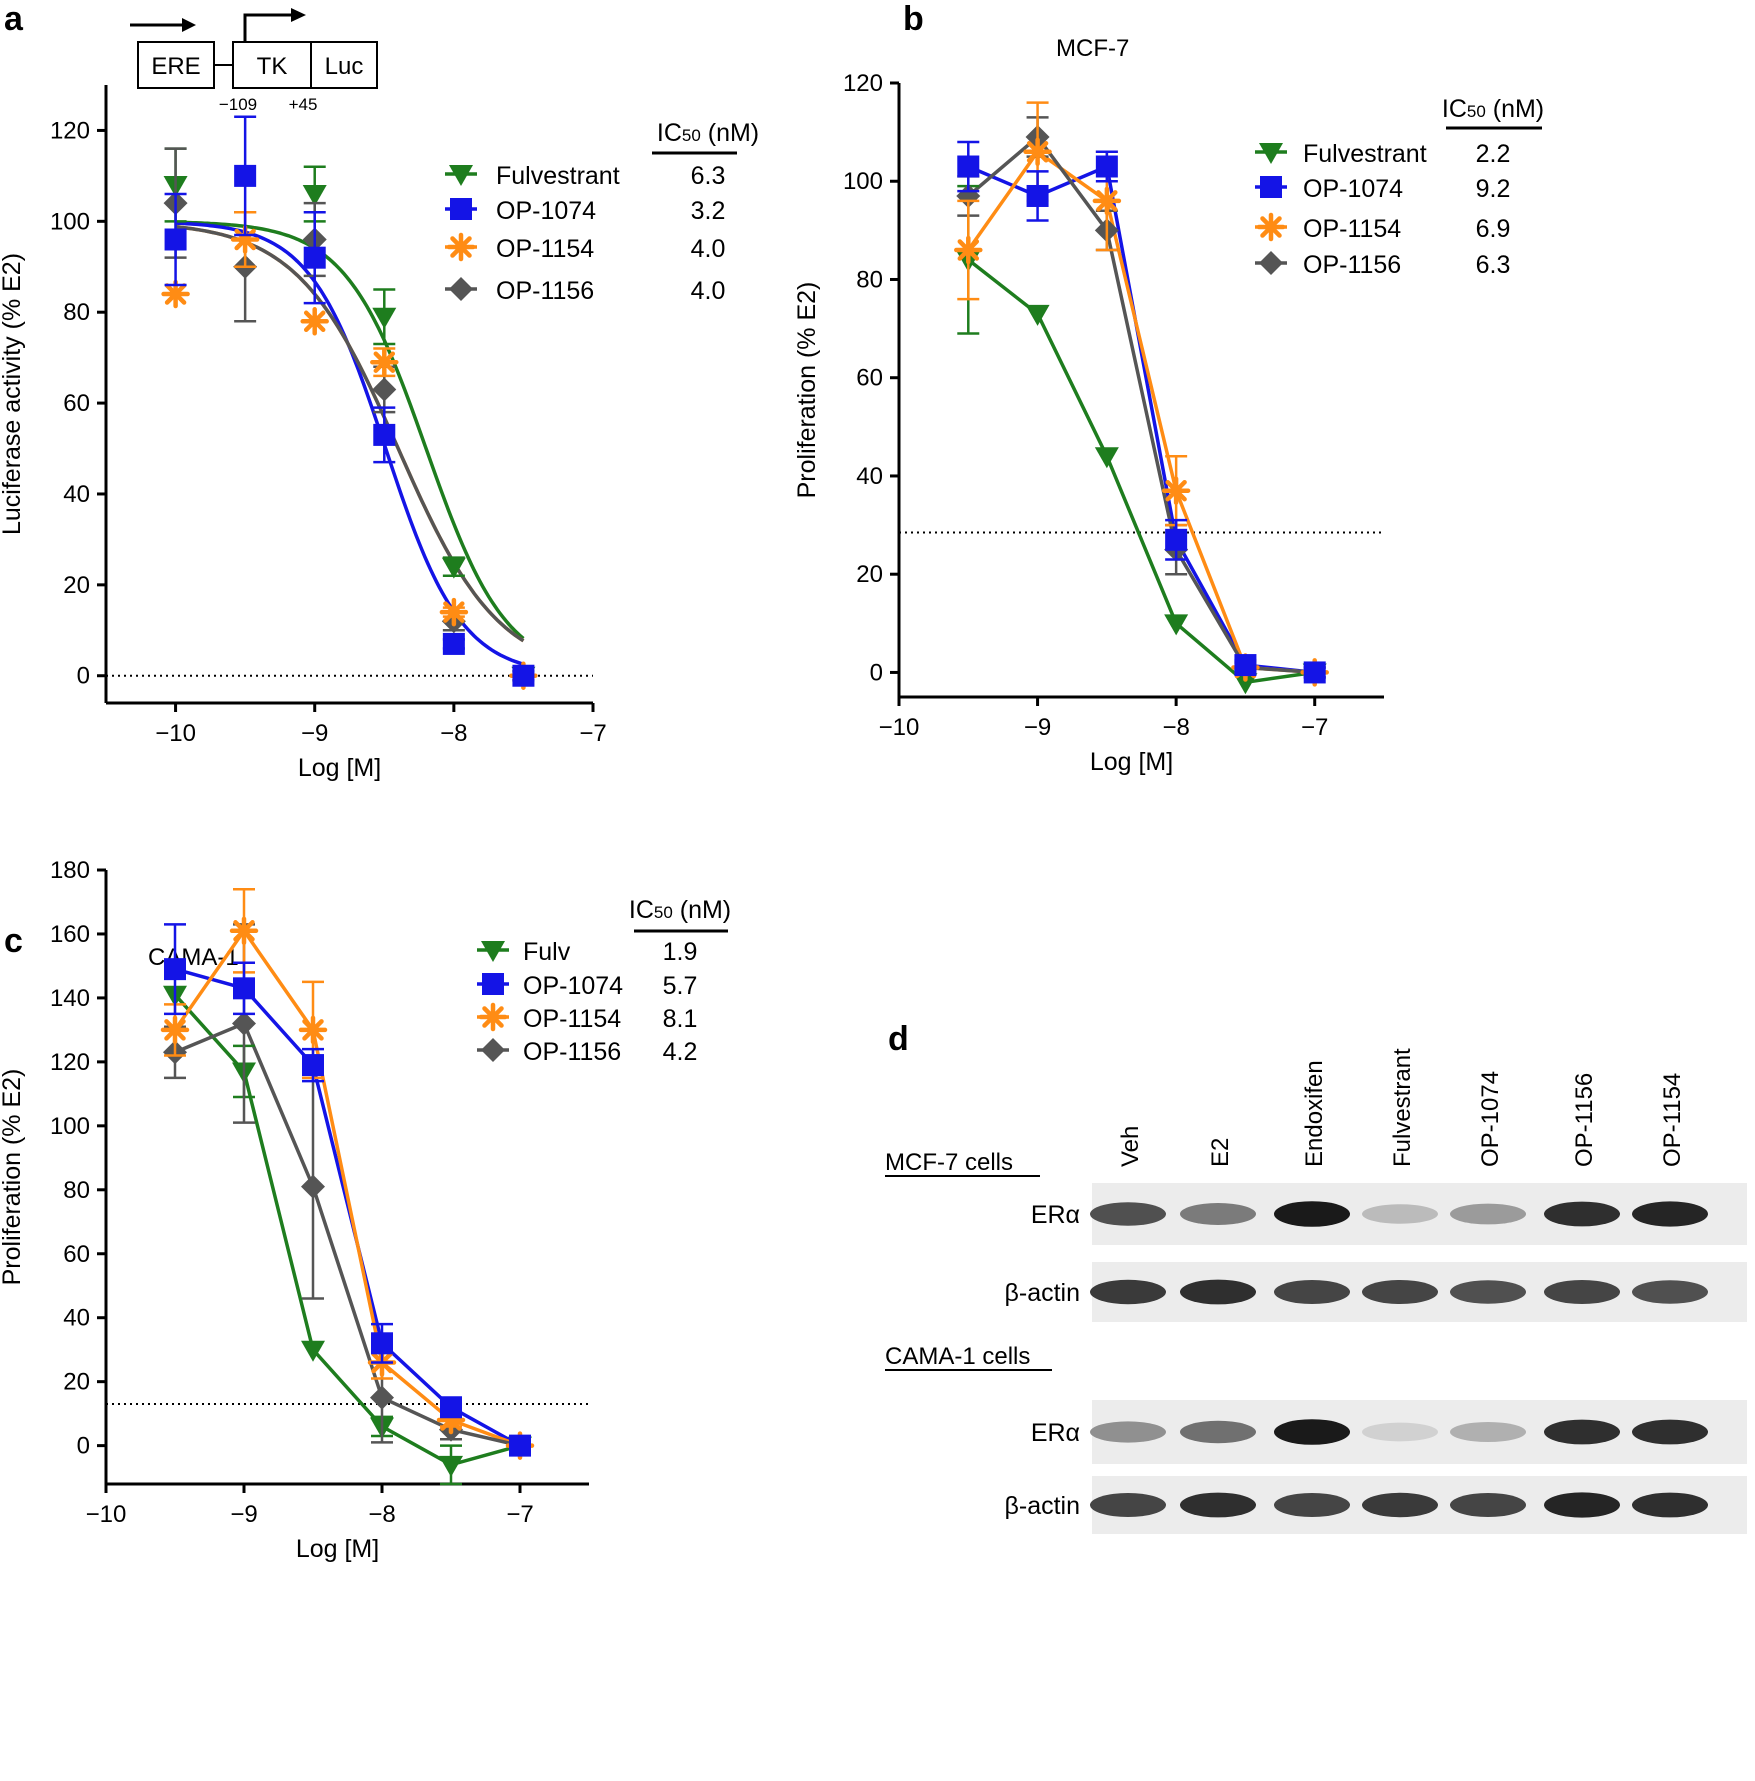 The height and width of the screenshot is (1781, 1755). What do you see at coordinates (708, 291) in the screenshot?
I see `ic50-value: 4.0` at bounding box center [708, 291].